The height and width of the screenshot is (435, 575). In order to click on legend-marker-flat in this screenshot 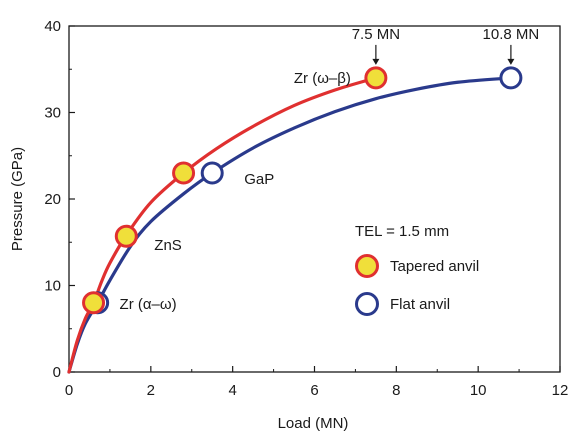, I will do `click(367, 304)`.